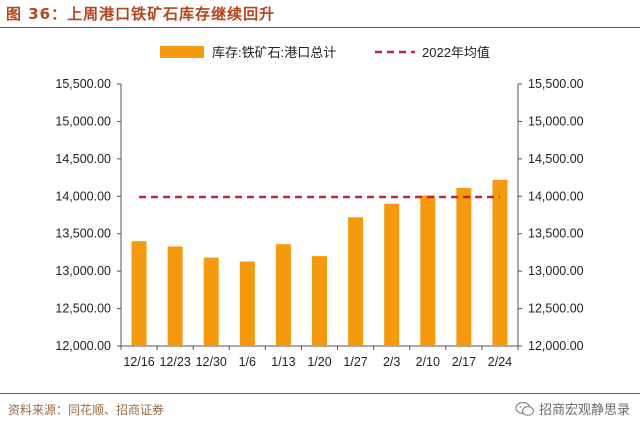 The height and width of the screenshot is (438, 640). I want to click on title-divider, so click(320, 27).